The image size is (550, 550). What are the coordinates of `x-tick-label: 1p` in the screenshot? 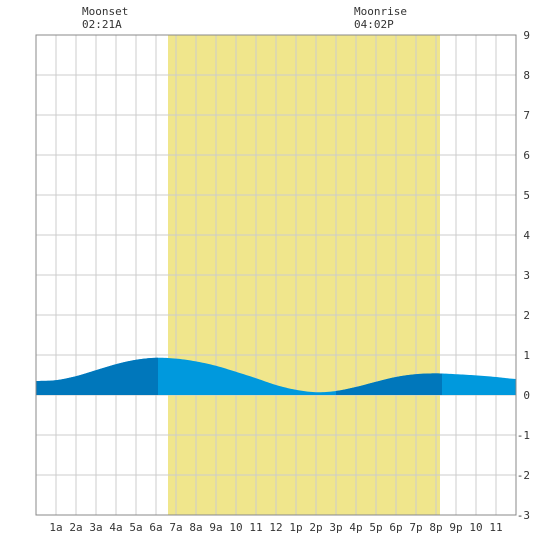 It's located at (295, 527).